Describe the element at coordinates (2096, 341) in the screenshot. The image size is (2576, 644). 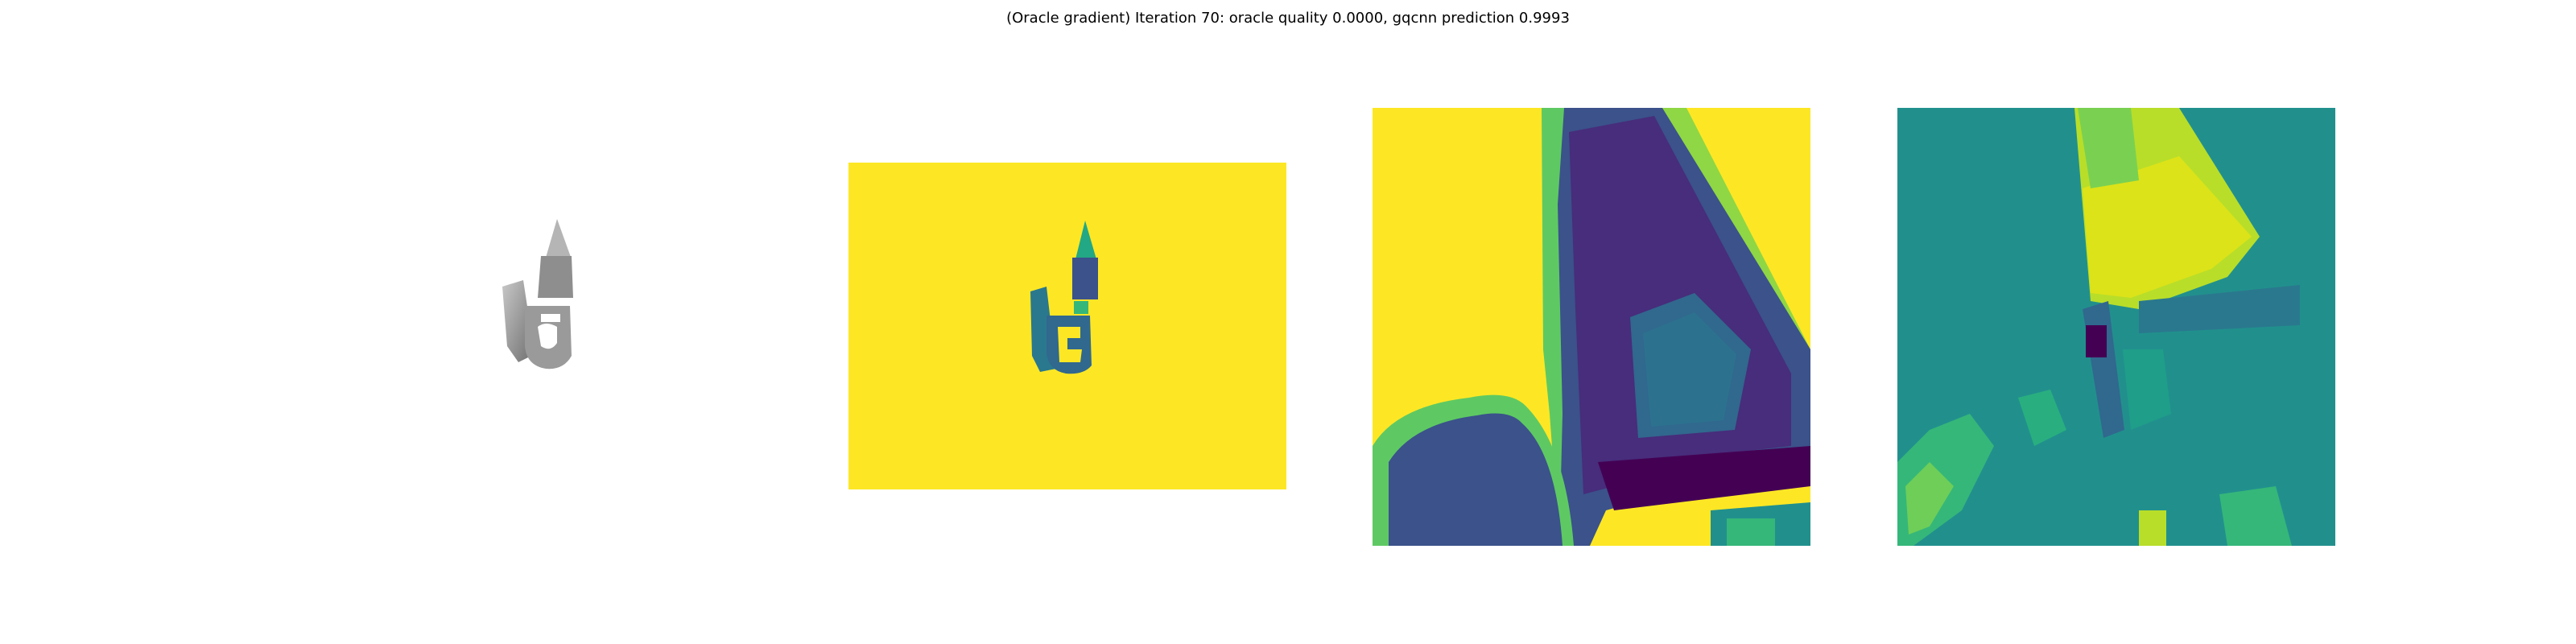
I see `grad-darkest-spot` at that location.